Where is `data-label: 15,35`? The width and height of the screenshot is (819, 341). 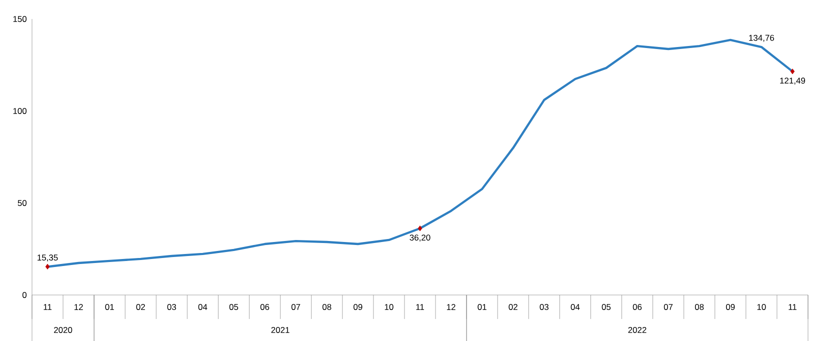 data-label: 15,35 is located at coordinates (48, 258).